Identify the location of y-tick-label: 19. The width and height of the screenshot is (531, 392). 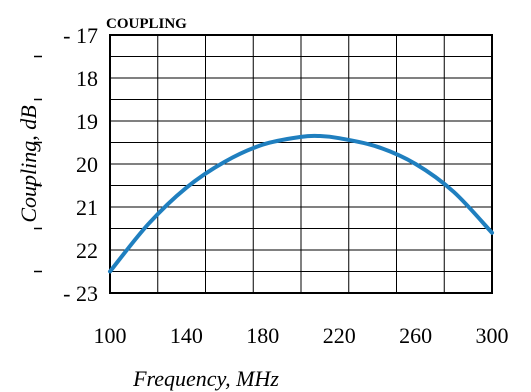
(87, 121).